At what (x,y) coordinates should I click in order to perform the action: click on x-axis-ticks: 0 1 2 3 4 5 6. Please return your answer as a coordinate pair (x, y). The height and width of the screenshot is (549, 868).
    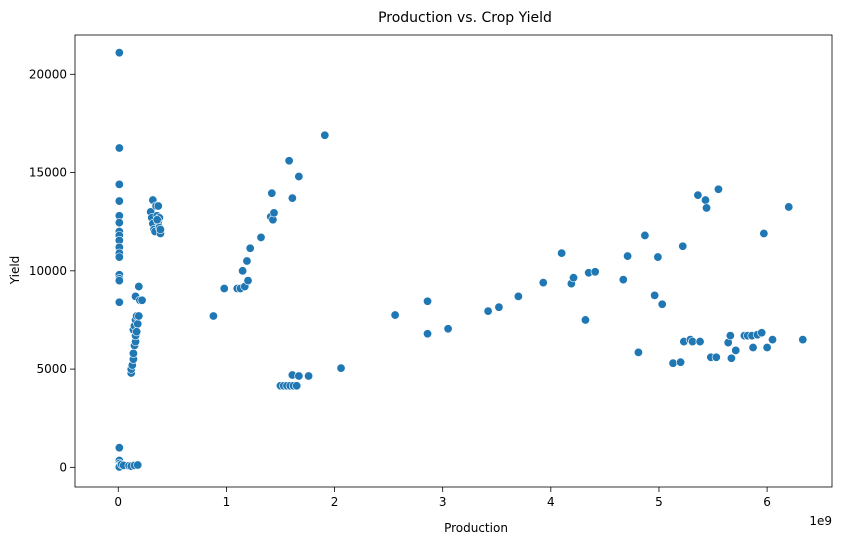
    Looking at the image, I should click on (442, 498).